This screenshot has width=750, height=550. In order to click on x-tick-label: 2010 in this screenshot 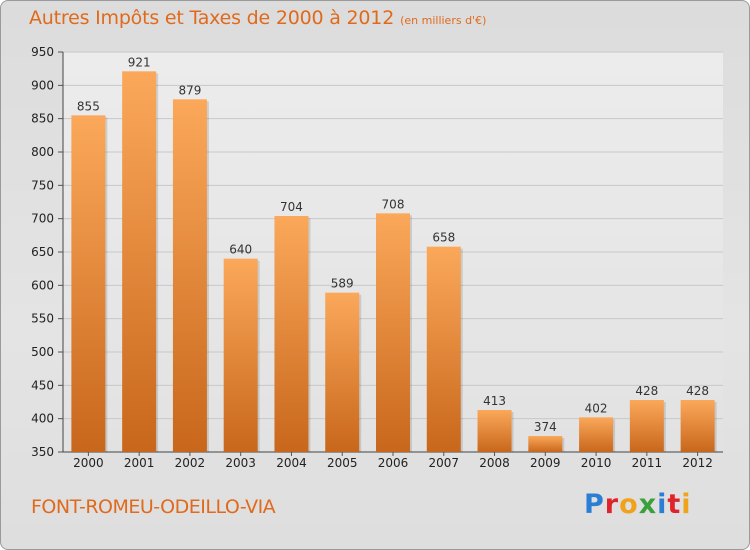, I will do `click(596, 463)`.